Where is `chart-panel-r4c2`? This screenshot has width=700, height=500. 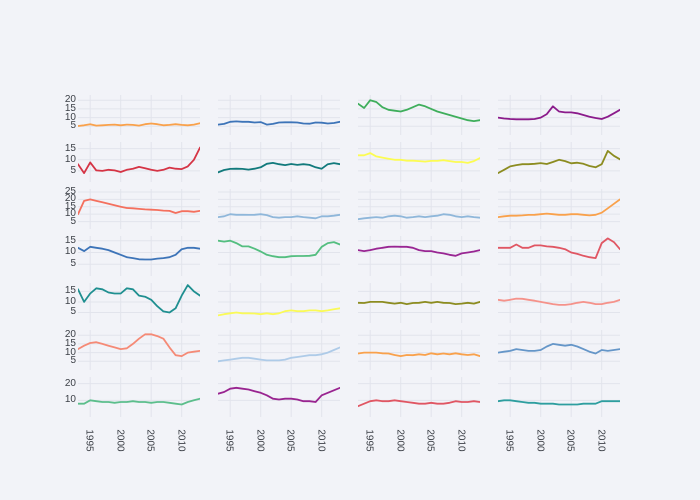 chart-panel-r4c2 is located at coordinates (279, 256).